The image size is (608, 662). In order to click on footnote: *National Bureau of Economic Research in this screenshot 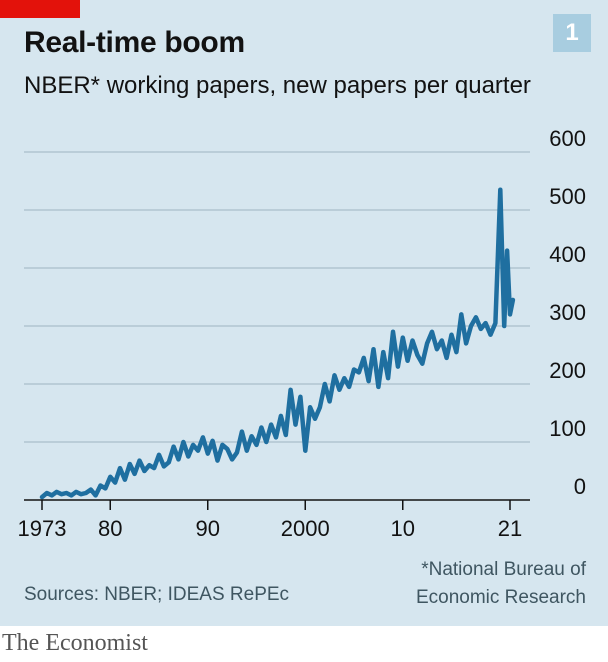, I will do `click(500, 583)`.